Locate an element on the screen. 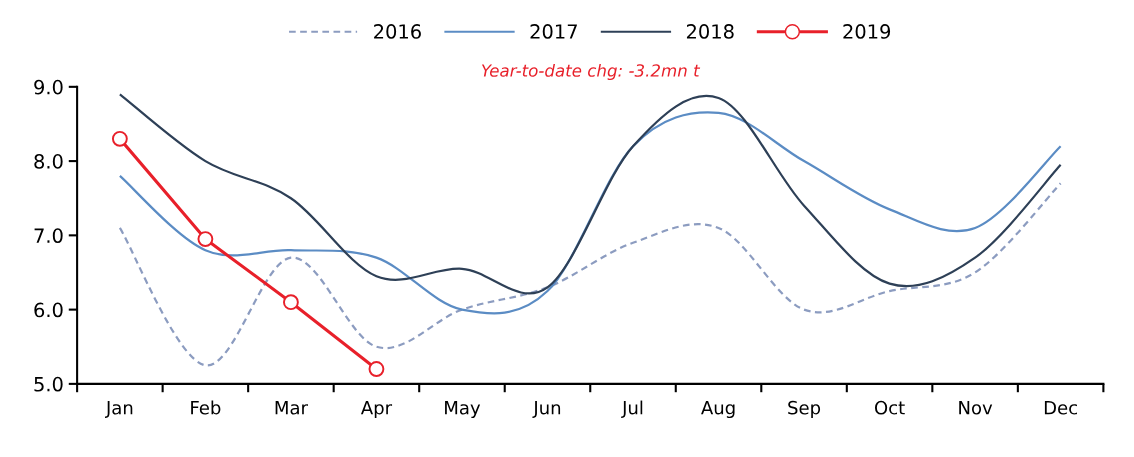  x-tick-label: Apr is located at coordinates (376, 410).